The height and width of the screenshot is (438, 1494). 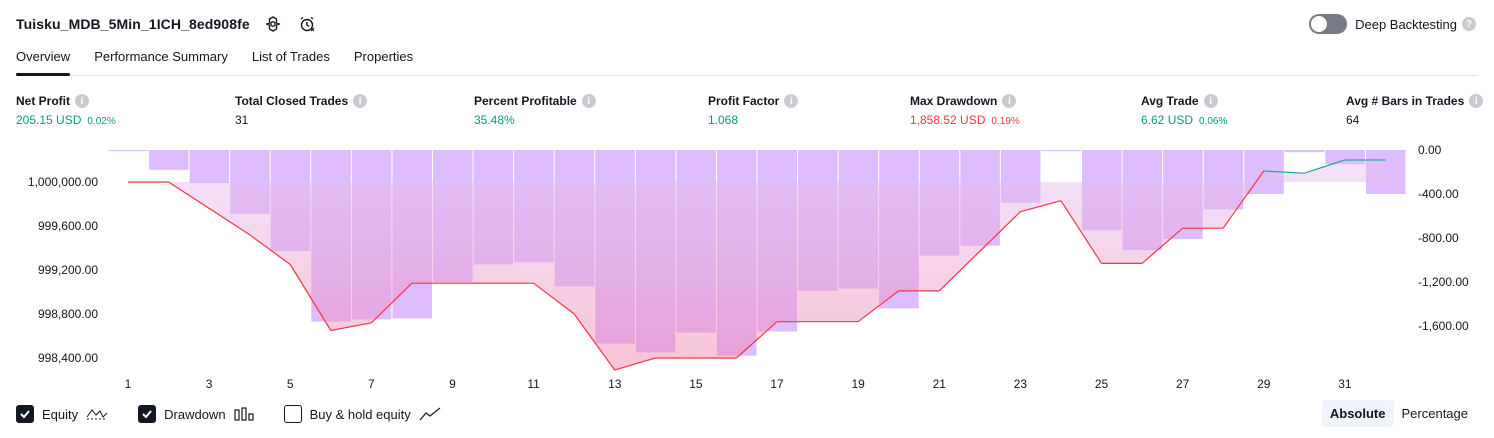 What do you see at coordinates (68, 226) in the screenshot?
I see `left-axis-tick: 999,600.00` at bounding box center [68, 226].